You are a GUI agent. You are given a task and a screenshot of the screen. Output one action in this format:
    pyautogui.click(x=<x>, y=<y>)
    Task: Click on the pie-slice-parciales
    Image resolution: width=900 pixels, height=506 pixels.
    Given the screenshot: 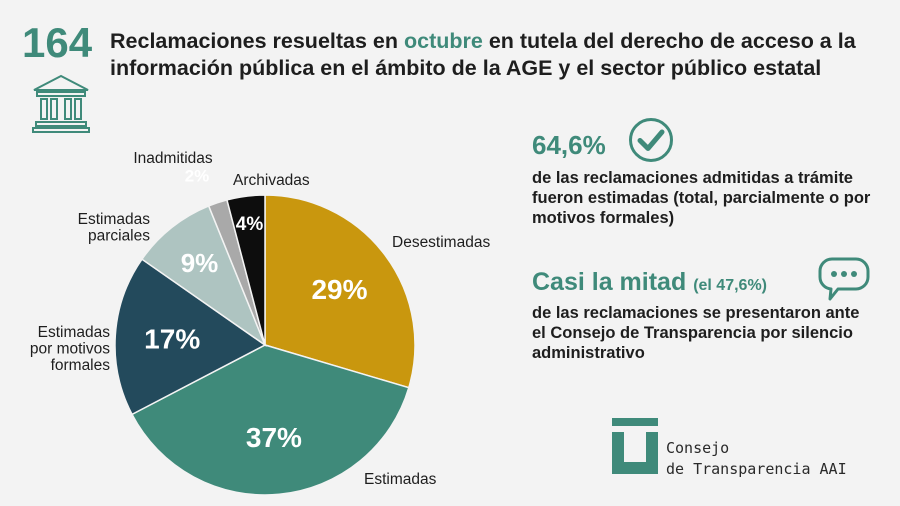 What is the action you would take?
    pyautogui.click(x=203, y=276)
    